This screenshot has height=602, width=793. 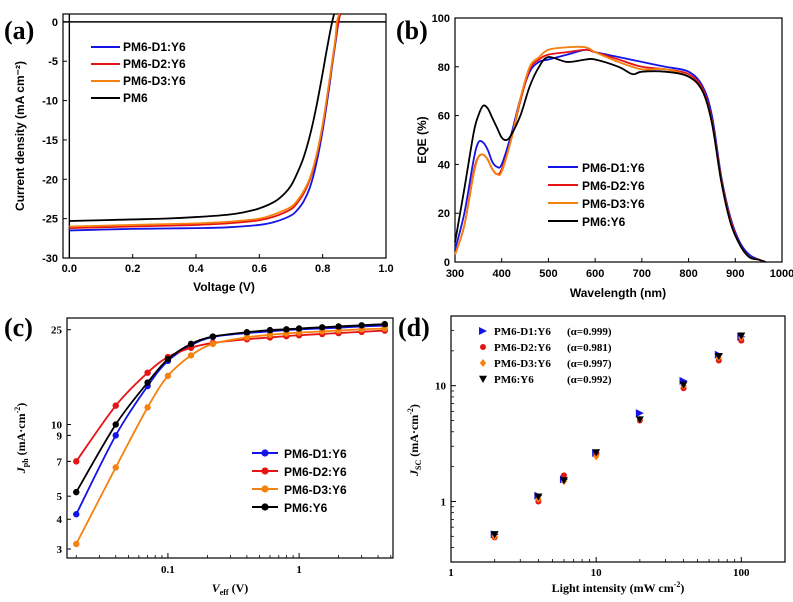 I want to click on panel-a-y-ticks: 0 -5 -10 -15 -20 -25 -30, so click(x=54, y=141).